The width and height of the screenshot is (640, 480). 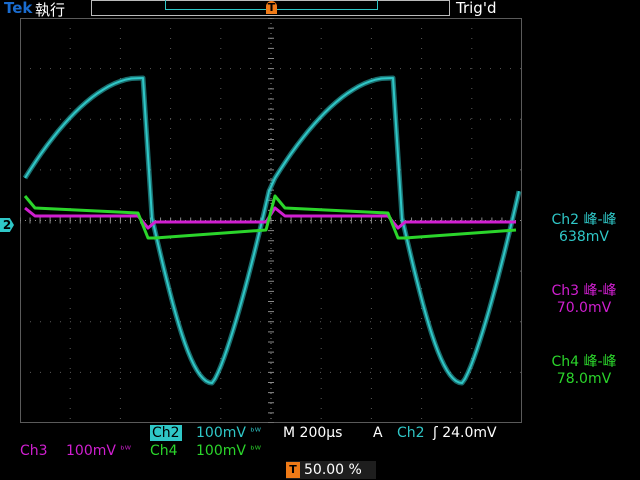 I want to click on timebase-readout: M 200µs, so click(x=312, y=433).